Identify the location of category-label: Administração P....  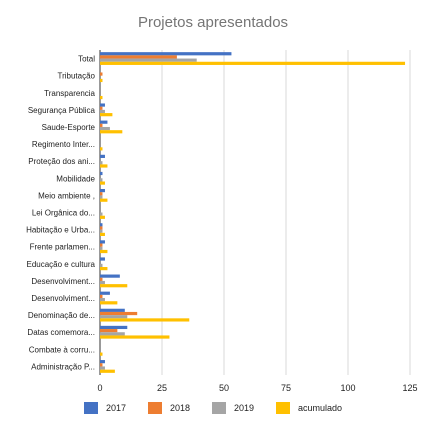
(63, 366).